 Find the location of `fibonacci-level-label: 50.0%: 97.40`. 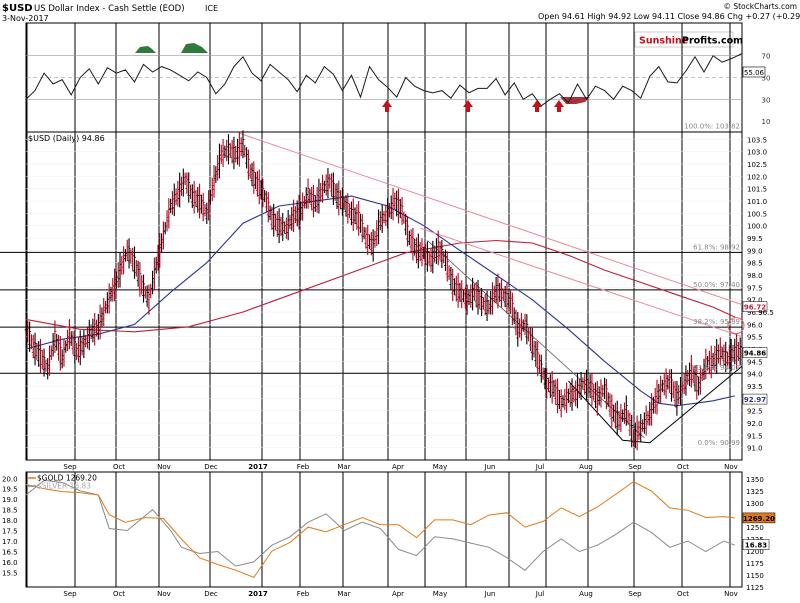

fibonacci-level-label: 50.0%: 97.40 is located at coordinates (716, 285).